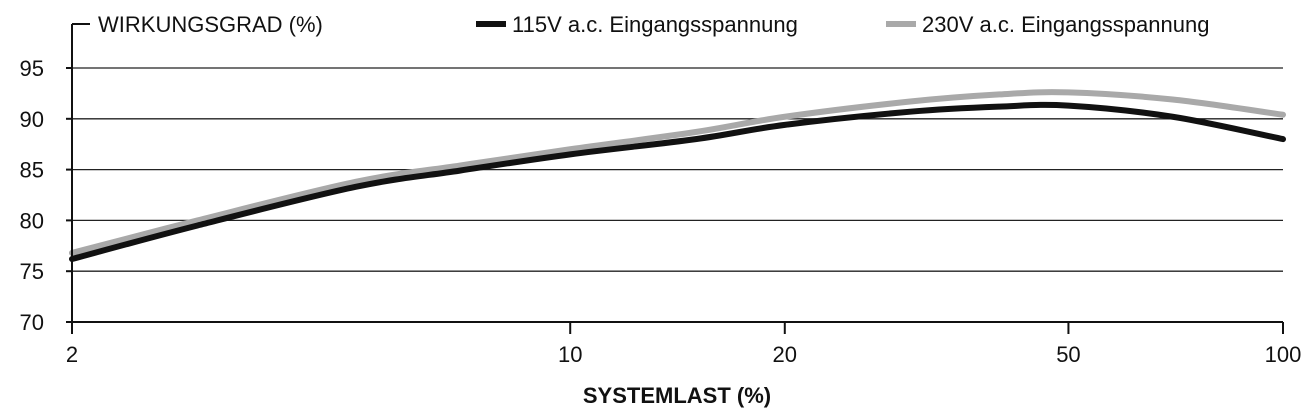 Image resolution: width=1304 pixels, height=410 pixels. Describe the element at coordinates (1068, 354) in the screenshot. I see `x-tick-label-50: 50` at that location.